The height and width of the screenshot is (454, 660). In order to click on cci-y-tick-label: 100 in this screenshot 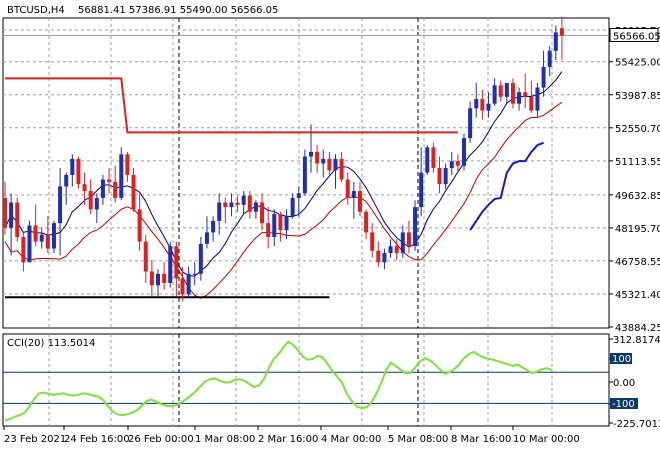, I will do `click(621, 359)`.